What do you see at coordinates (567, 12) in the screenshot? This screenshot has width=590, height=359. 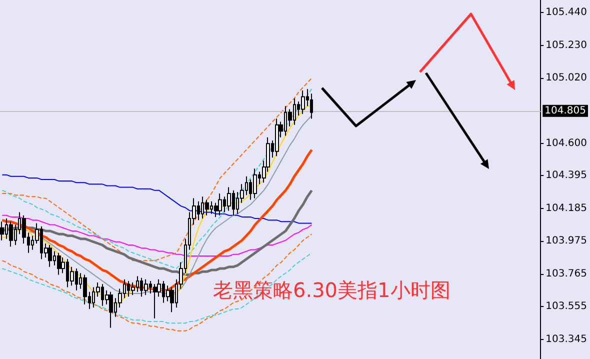 I see `y-tick-label: 105.440` at bounding box center [567, 12].